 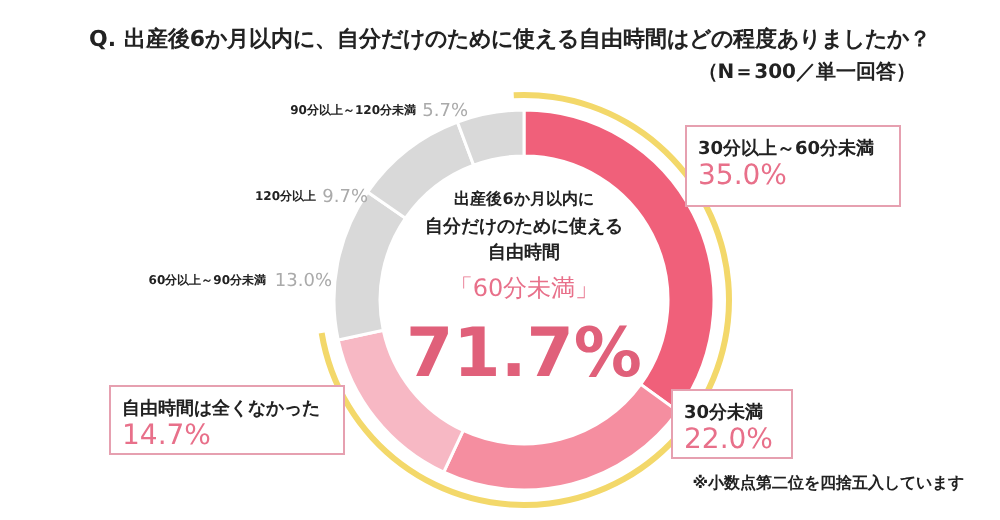 What do you see at coordinates (724, 413) in the screenshot?
I see `slice-label: 30分未満` at bounding box center [724, 413].